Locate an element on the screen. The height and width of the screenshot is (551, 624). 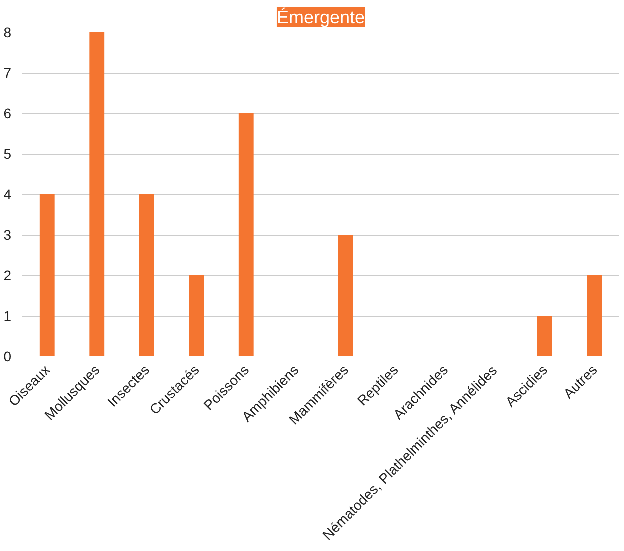
y-tick-label: 0 is located at coordinates (8, 356).